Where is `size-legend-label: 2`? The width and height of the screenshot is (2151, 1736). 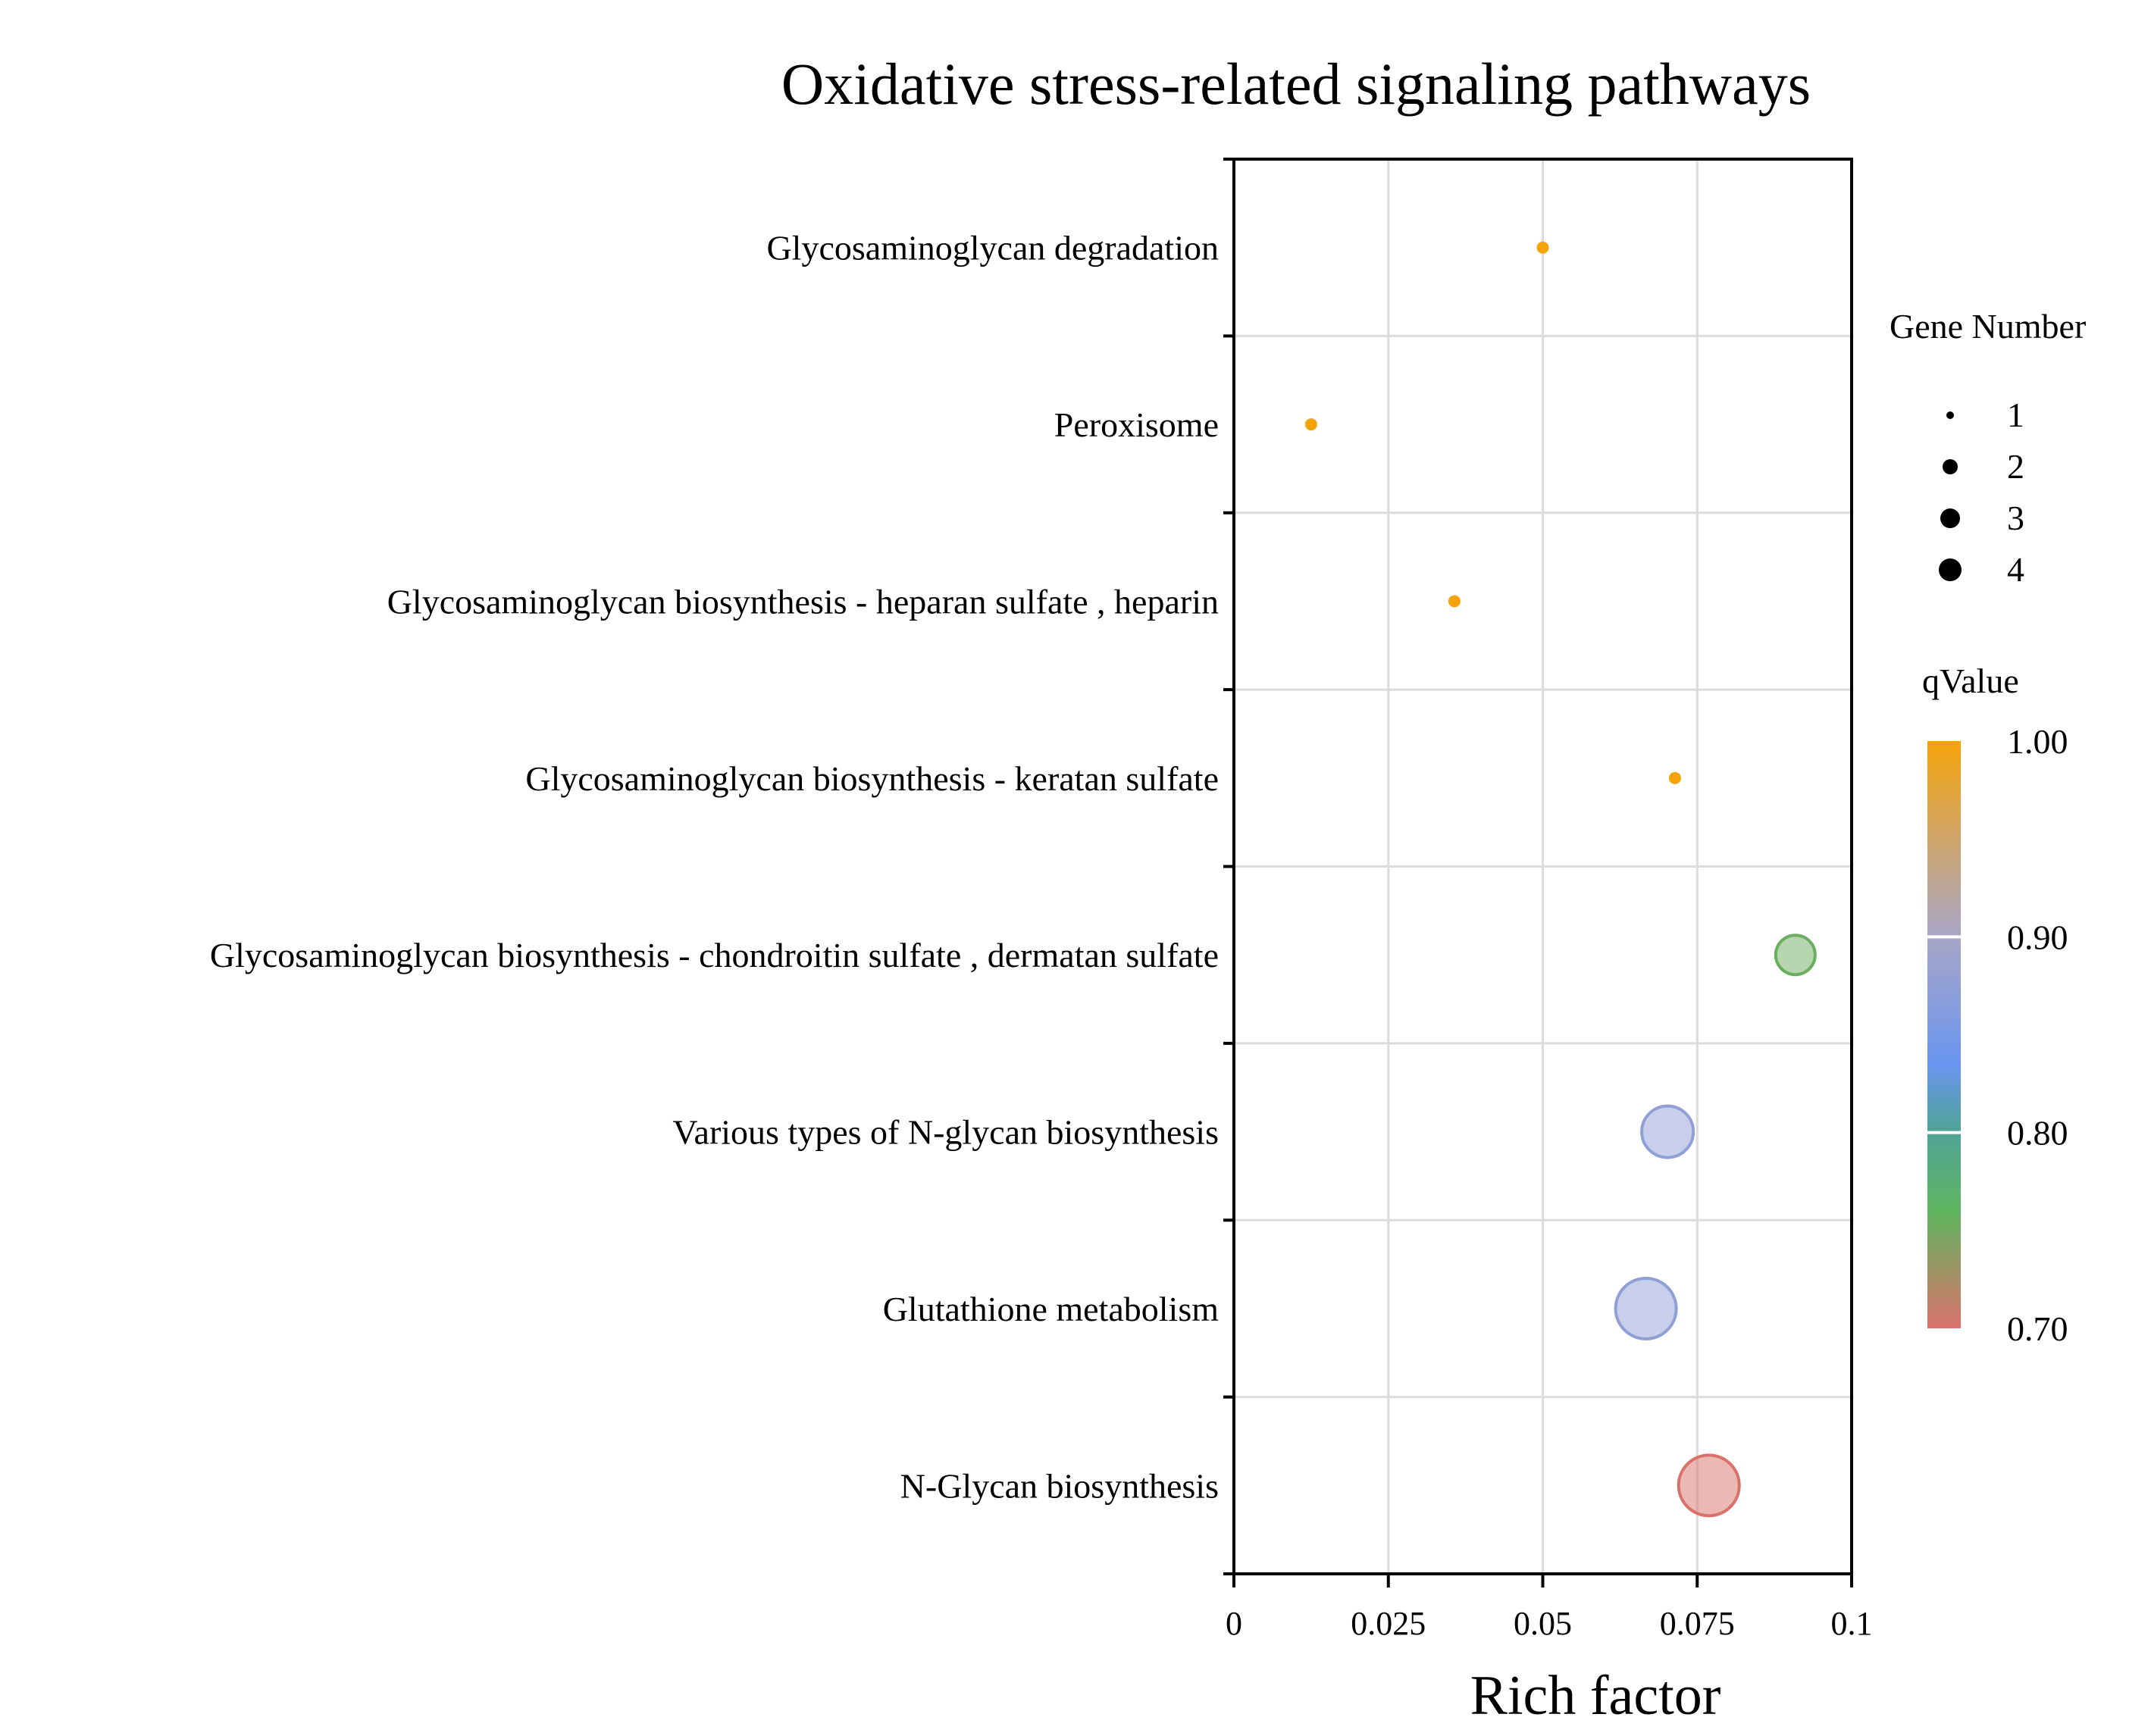 size-legend-label: 2 is located at coordinates (2016, 466).